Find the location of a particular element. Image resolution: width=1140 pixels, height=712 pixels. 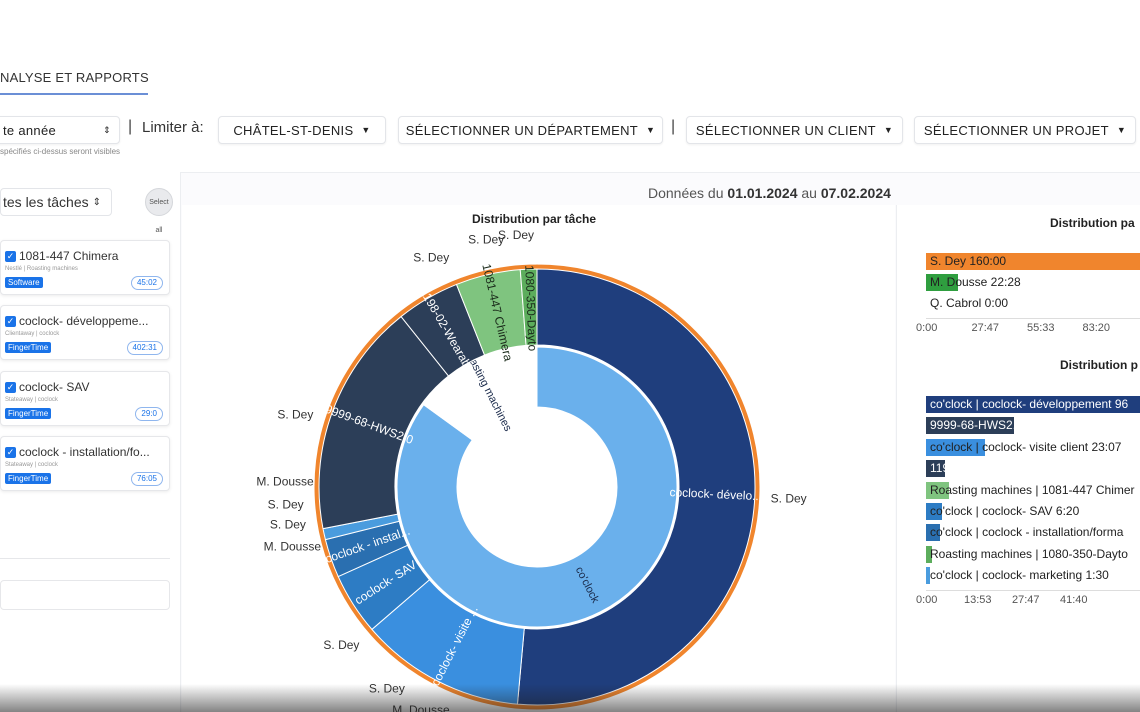

client-select: SÉLECTIONNER UN CLIENT ▼ is located at coordinates (794, 130).